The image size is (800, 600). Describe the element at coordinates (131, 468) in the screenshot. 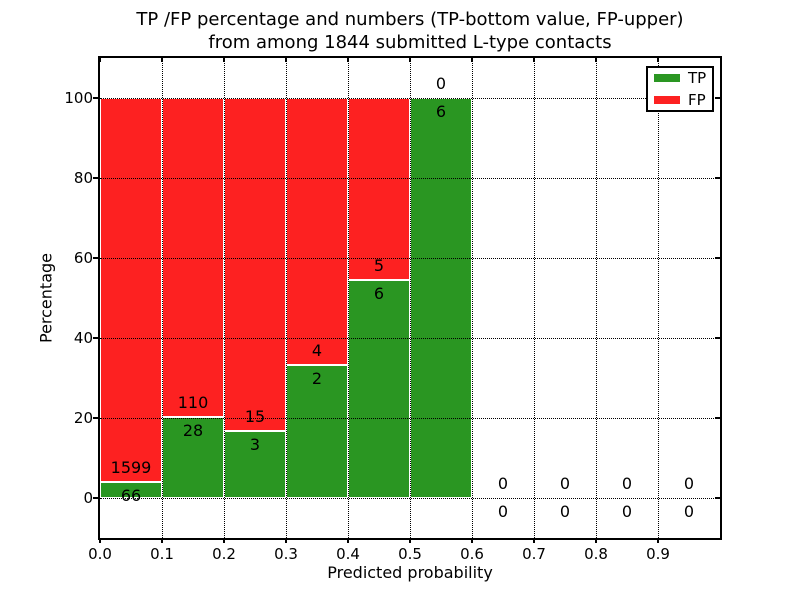

I see `fp-count-label: 1599` at that location.